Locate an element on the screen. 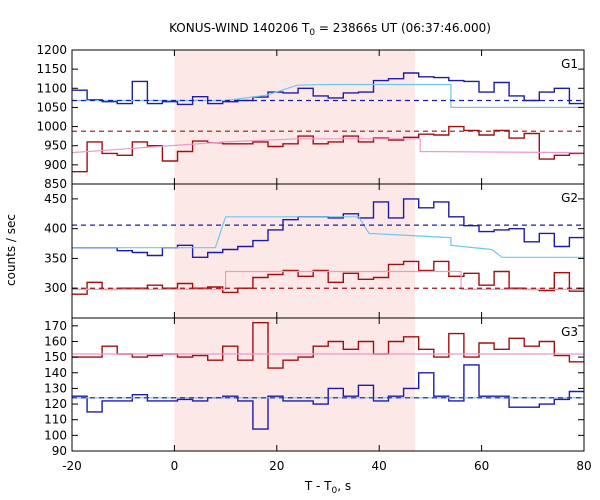 This screenshot has width=600, height=500. series-red-step is located at coordinates (328, 149).